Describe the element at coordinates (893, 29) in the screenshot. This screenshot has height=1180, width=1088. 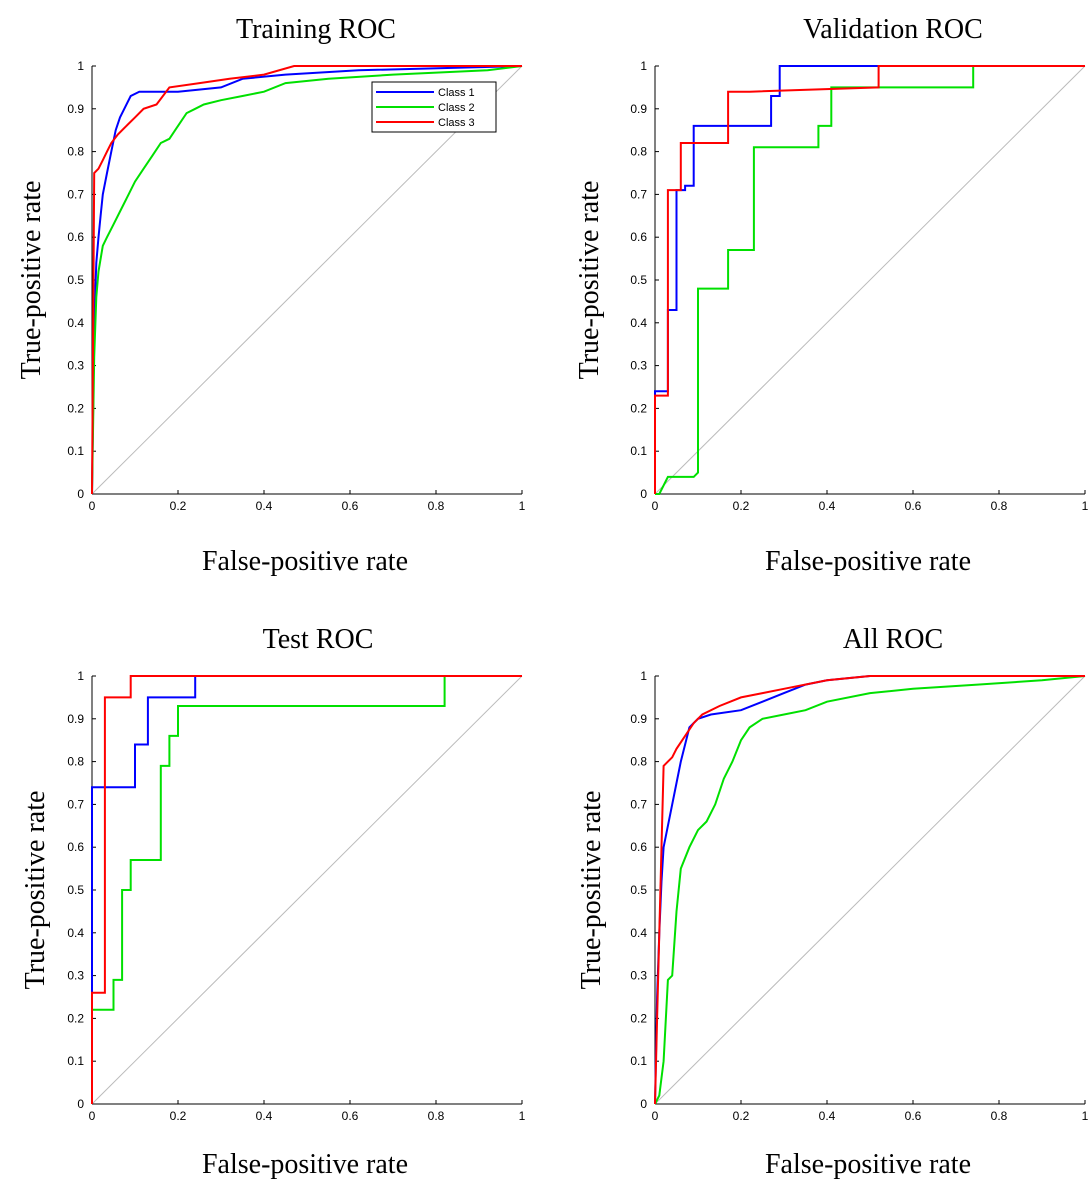
I see `chart-title: Validation ROC` at that location.